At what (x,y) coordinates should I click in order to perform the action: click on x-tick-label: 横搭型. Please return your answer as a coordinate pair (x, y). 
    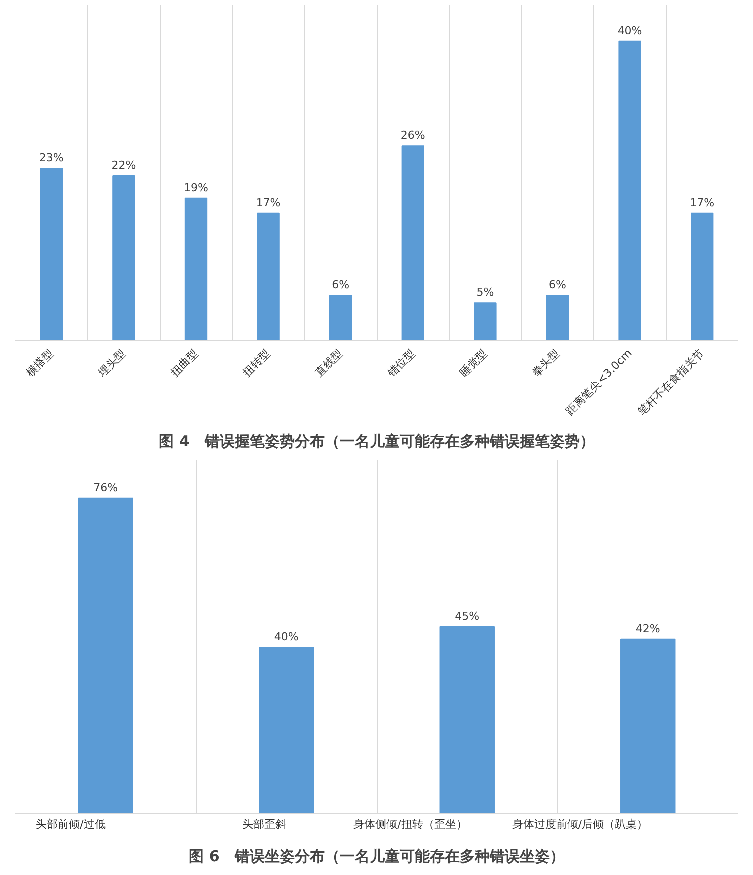
    Looking at the image, I should click on (40, 363).